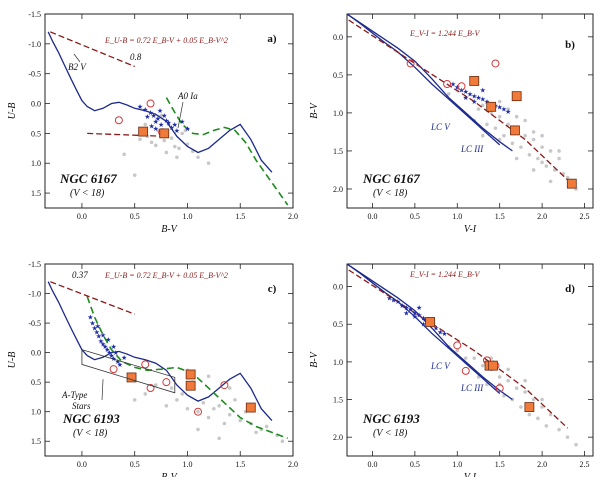  What do you see at coordinates (440, 366) in the screenshot?
I see `curve-annotation: LC V` at bounding box center [440, 366].